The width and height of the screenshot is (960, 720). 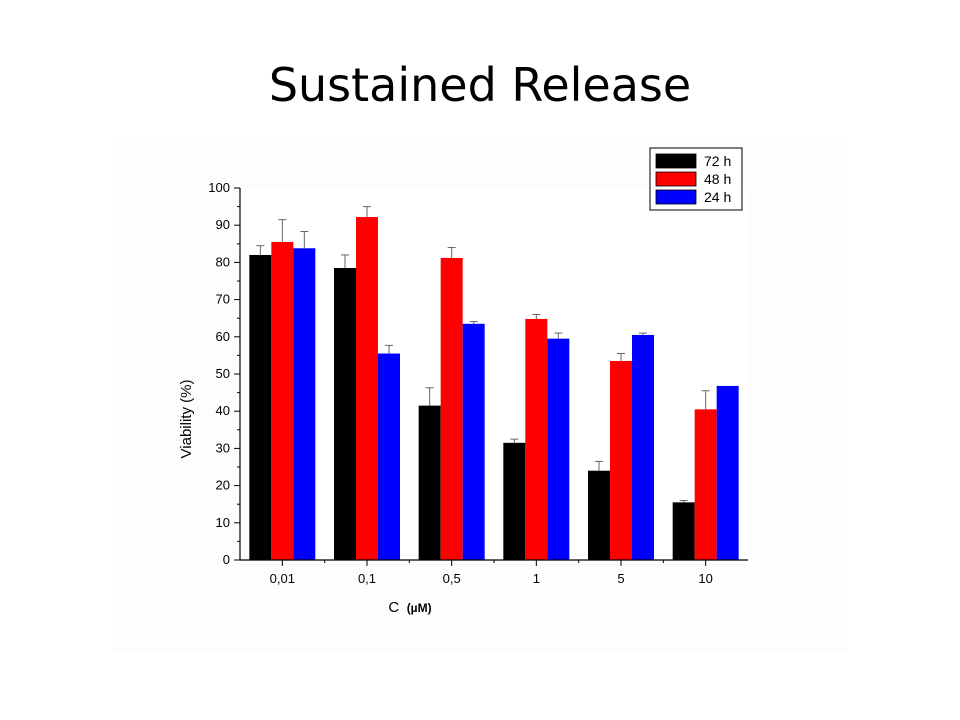 What do you see at coordinates (223, 261) in the screenshot?
I see `y-tick-label-8: 80` at bounding box center [223, 261].